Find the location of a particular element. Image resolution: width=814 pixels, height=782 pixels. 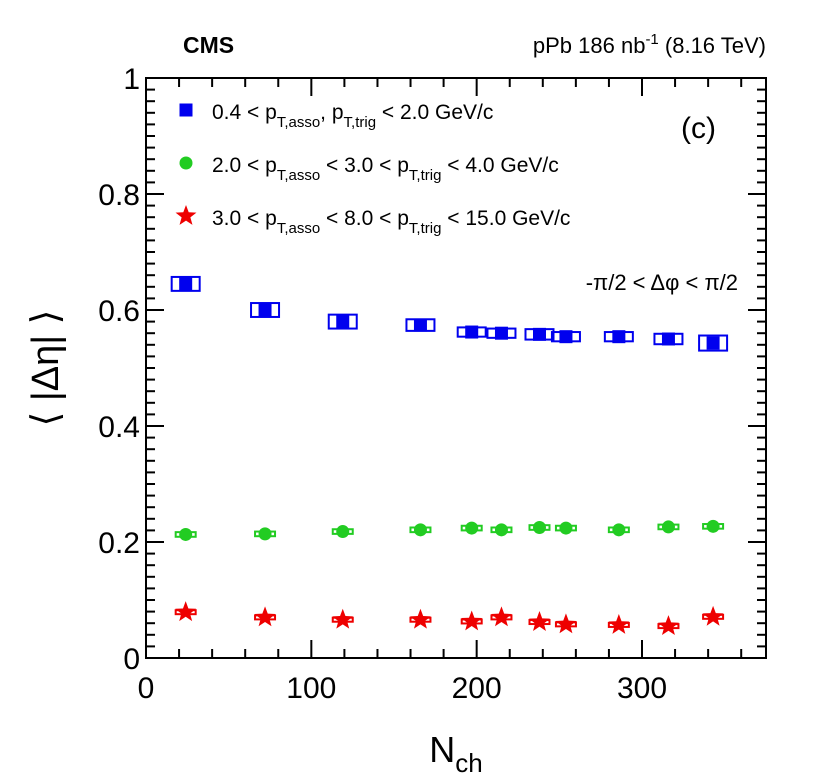

y-tick-label: 0 is located at coordinates (131, 659).